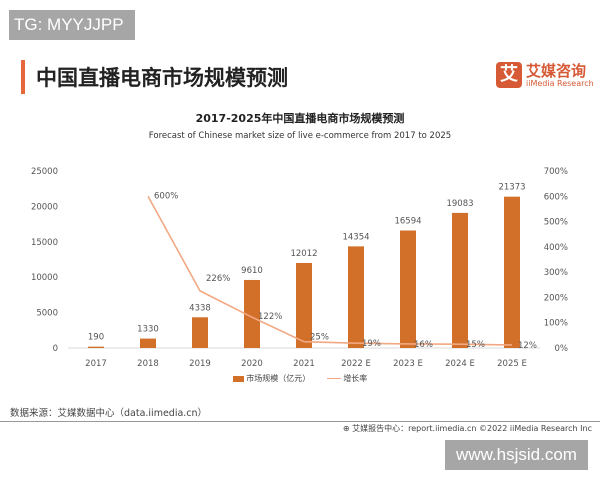 The height and width of the screenshot is (480, 600). I want to click on x-tick-label: 2021, so click(304, 364).